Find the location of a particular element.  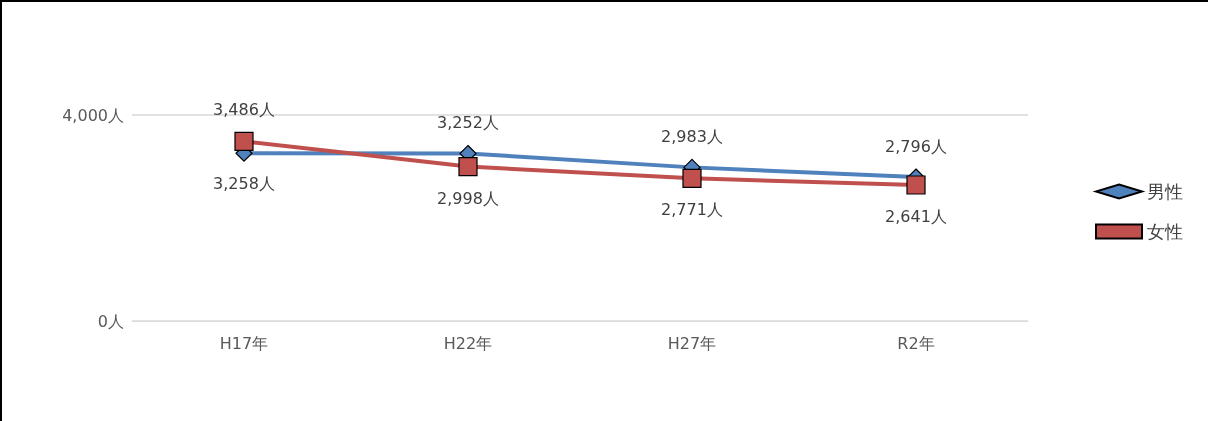

x-tick-label: H27年 is located at coordinates (692, 343).